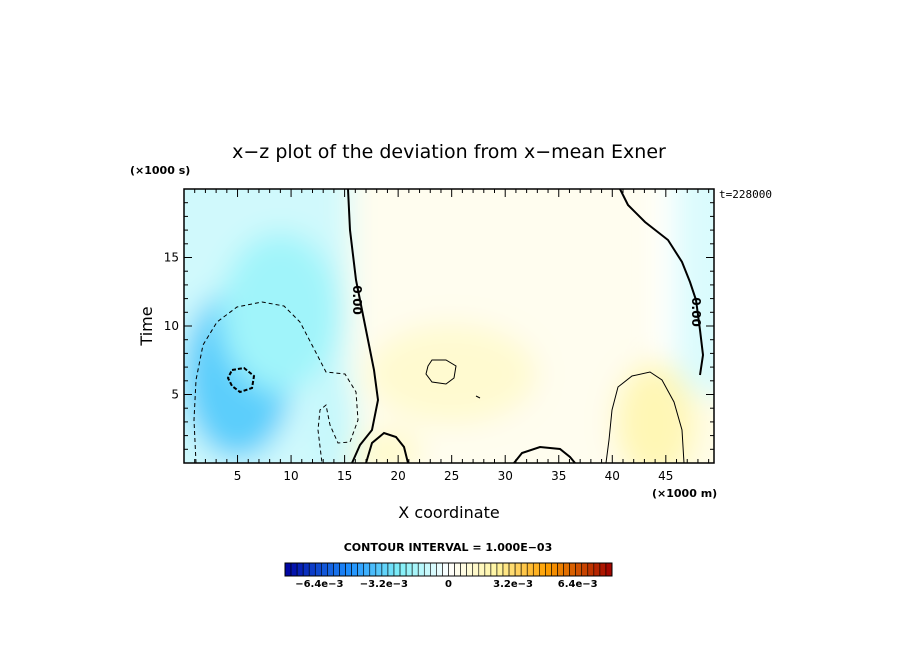 The image size is (904, 654). I want to click on x-tick-label: 10, so click(290, 476).